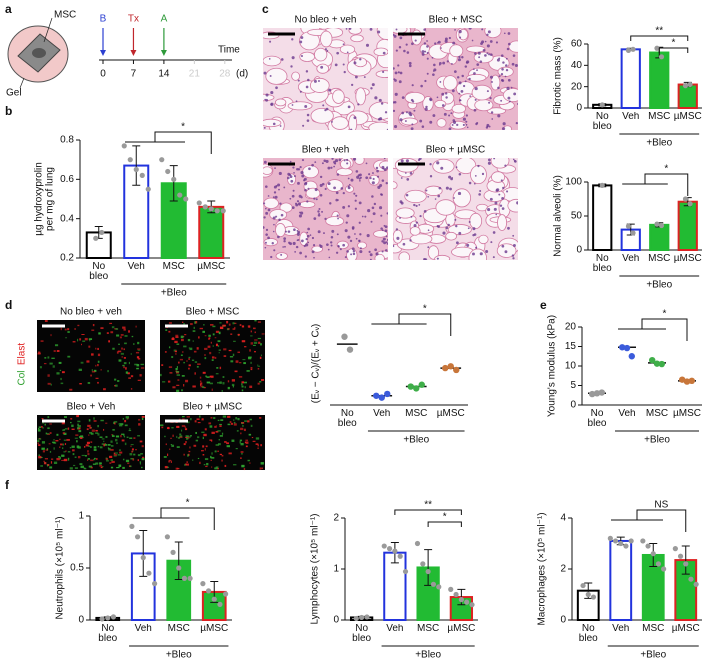  What do you see at coordinates (77, 568) in the screenshot?
I see `y-tick-label: 0.5` at bounding box center [77, 568].